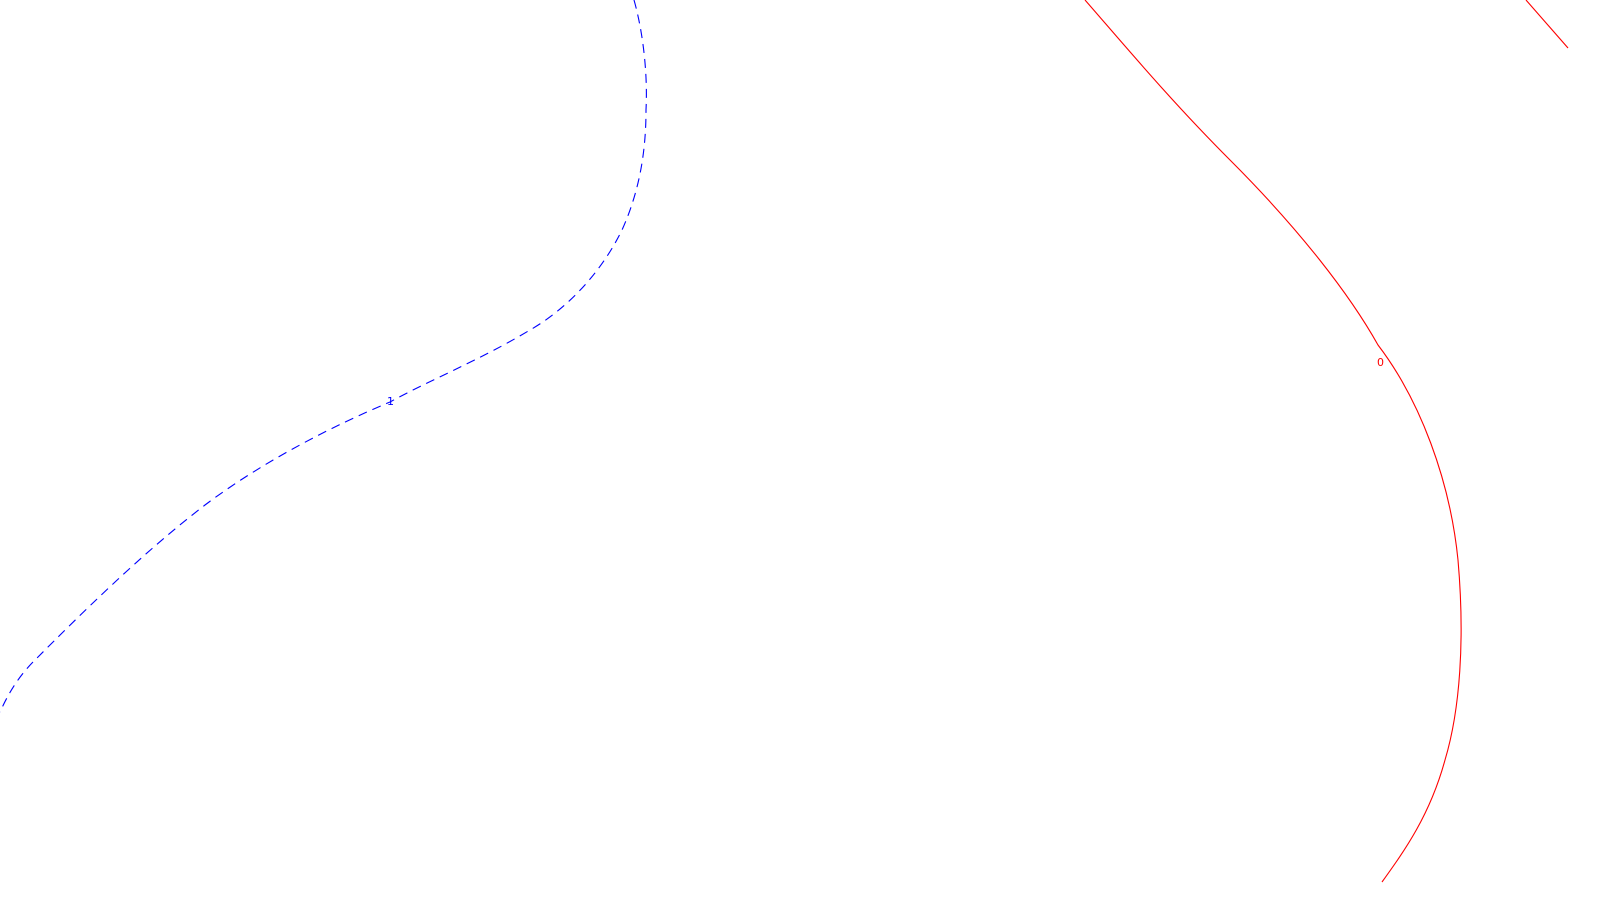  Describe the element at coordinates (1547, 24) in the screenshot. I see `contour-line-red-corner` at that location.